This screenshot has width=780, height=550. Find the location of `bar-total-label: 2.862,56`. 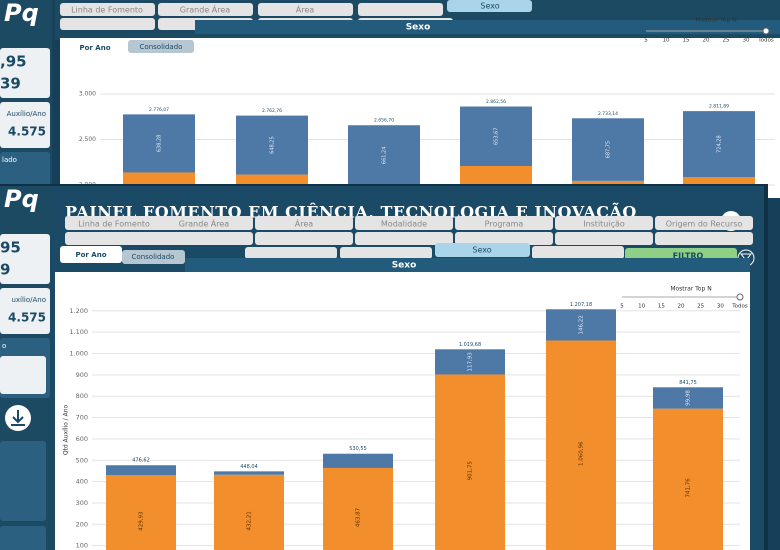

bar-total-label: 2.862,56 is located at coordinates (496, 102).